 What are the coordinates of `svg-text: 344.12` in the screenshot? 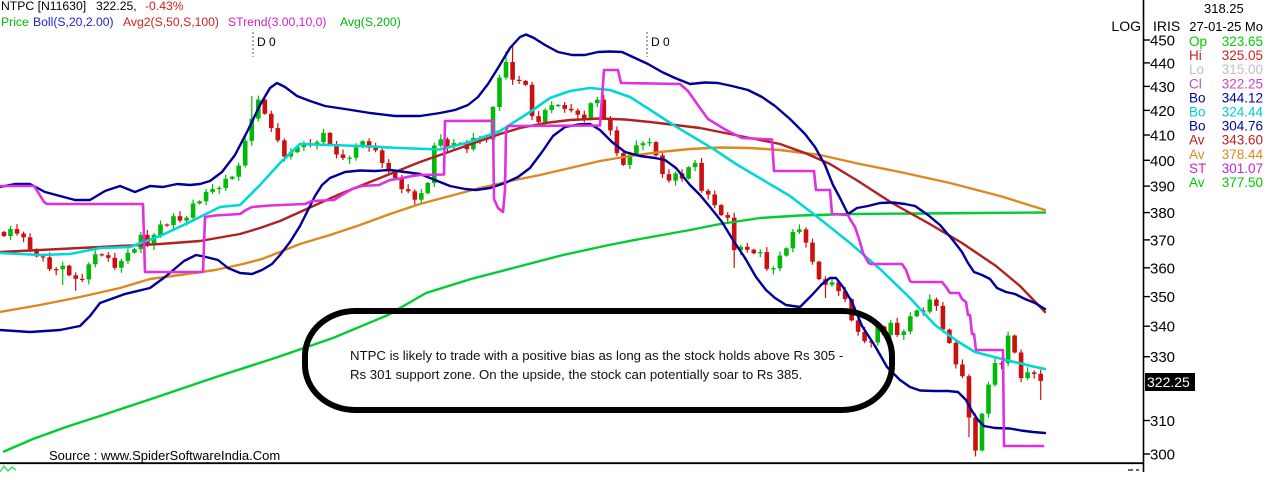 It's located at (1242, 97).